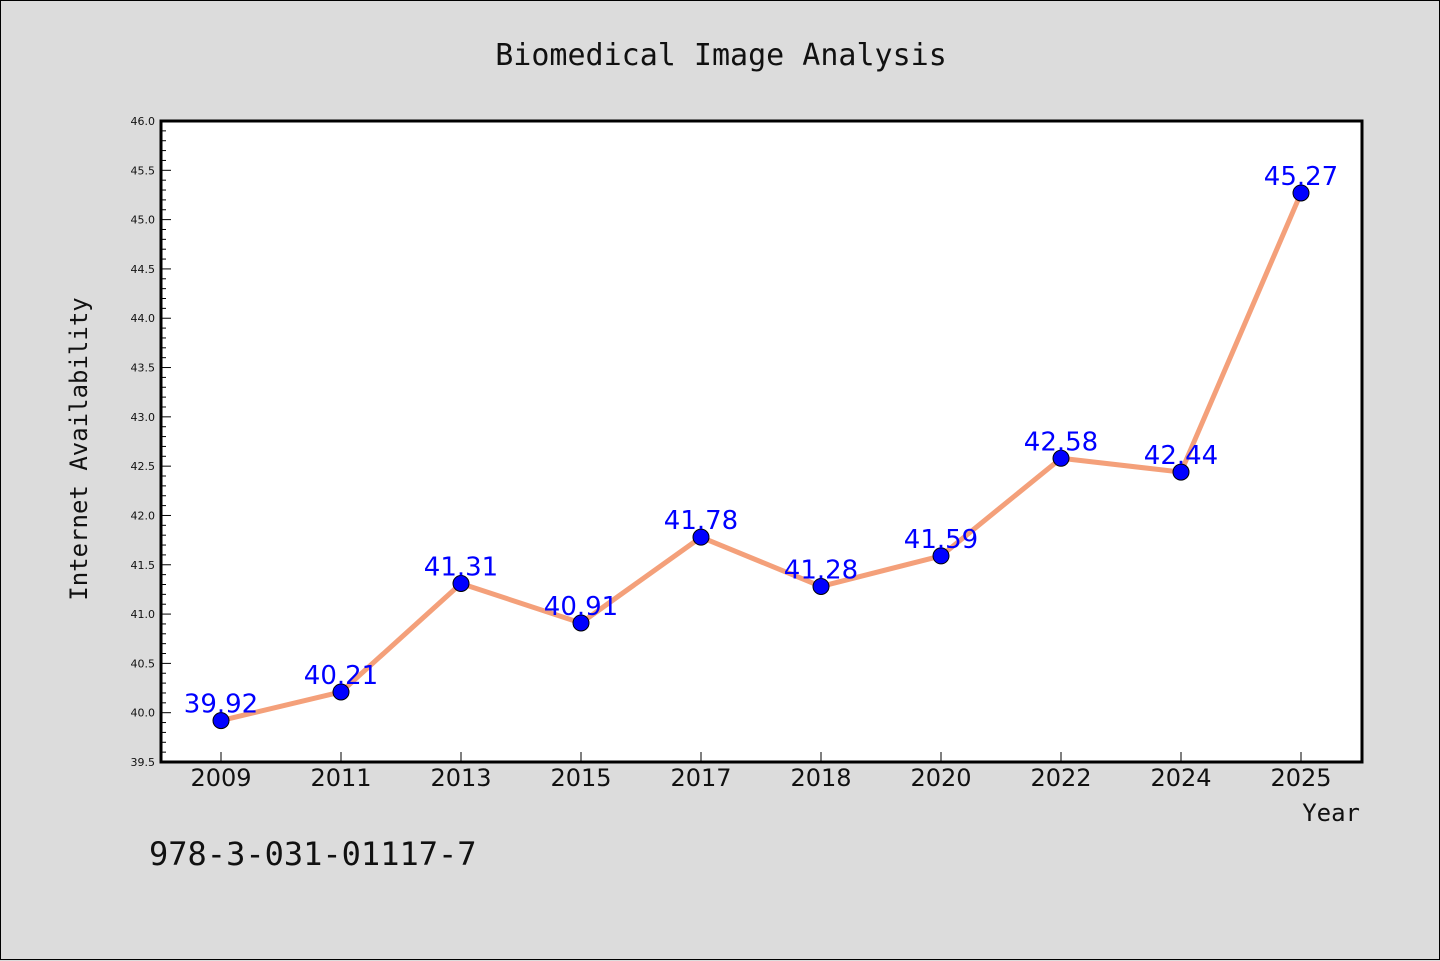 The width and height of the screenshot is (1440, 961). What do you see at coordinates (701, 521) in the screenshot?
I see `data-label: 41.78` at bounding box center [701, 521].